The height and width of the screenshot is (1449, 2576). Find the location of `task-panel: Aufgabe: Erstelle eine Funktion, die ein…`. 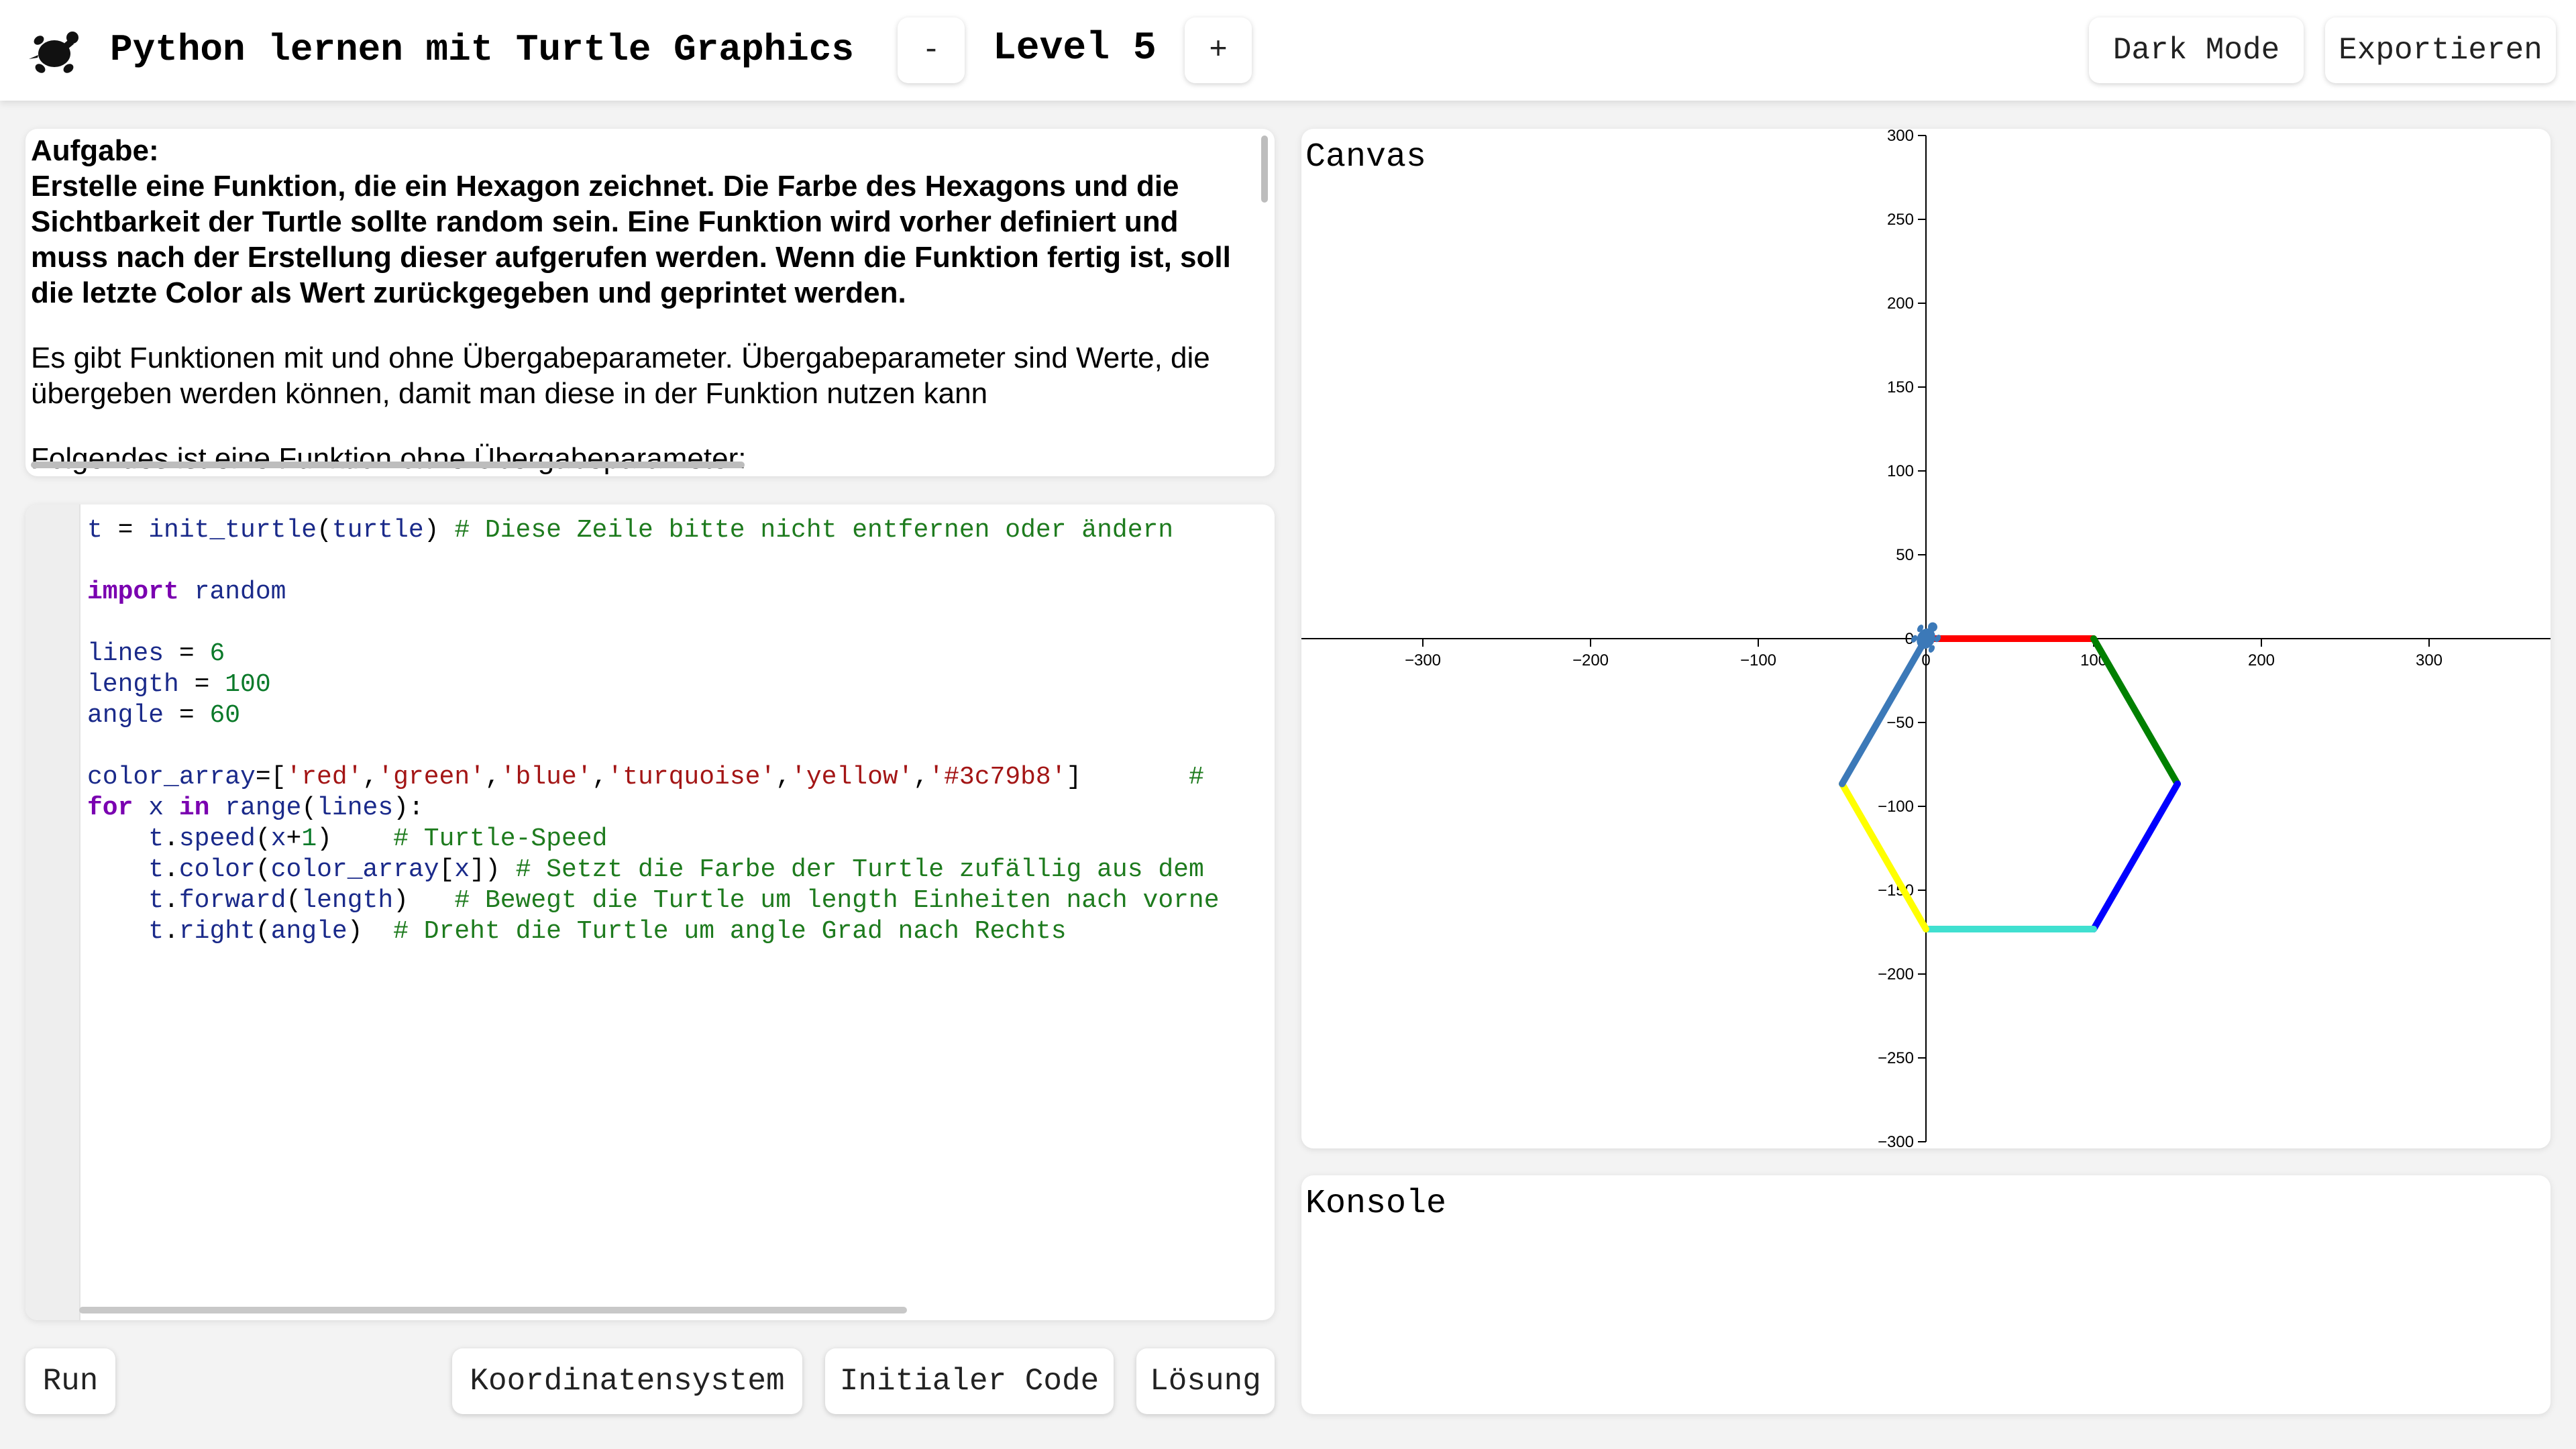

task-panel: Aufgabe: Erstelle eine Funktion, die ein… is located at coordinates (650, 302).